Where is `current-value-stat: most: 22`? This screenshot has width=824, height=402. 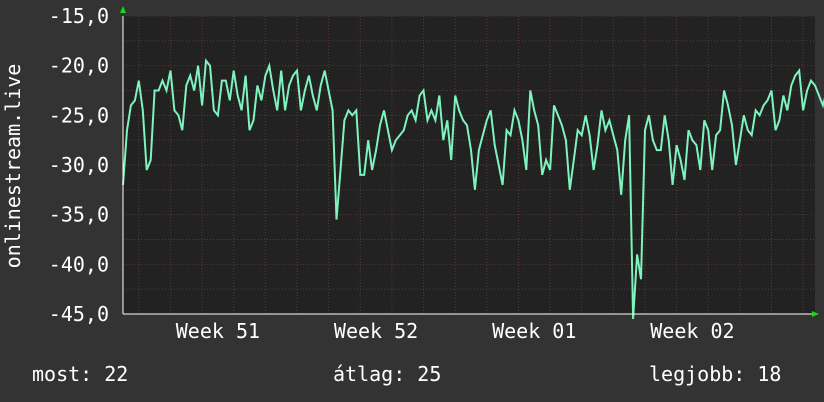 current-value-stat: most: 22 is located at coordinates (80, 374).